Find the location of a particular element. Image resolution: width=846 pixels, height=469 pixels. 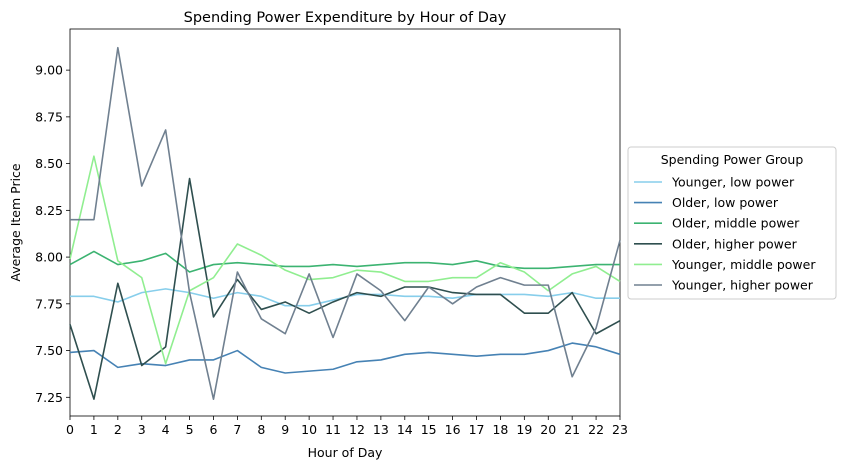

x-tick-label: 7 is located at coordinates (237, 429).